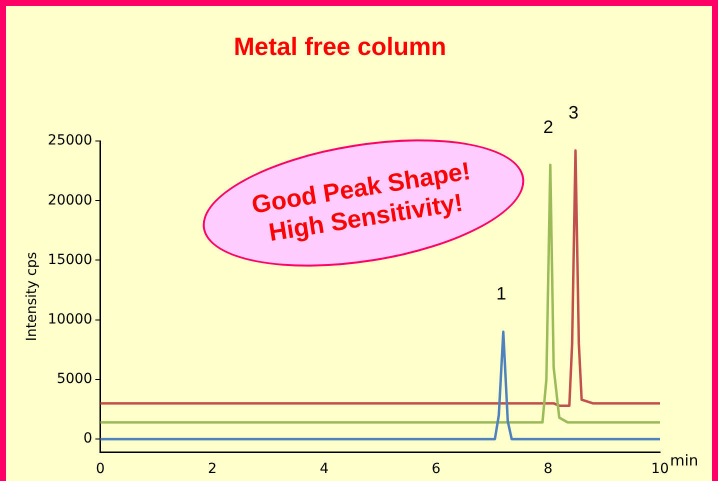 The height and width of the screenshot is (481, 718). What do you see at coordinates (70, 140) in the screenshot?
I see `y-tick-label: 25000` at bounding box center [70, 140].